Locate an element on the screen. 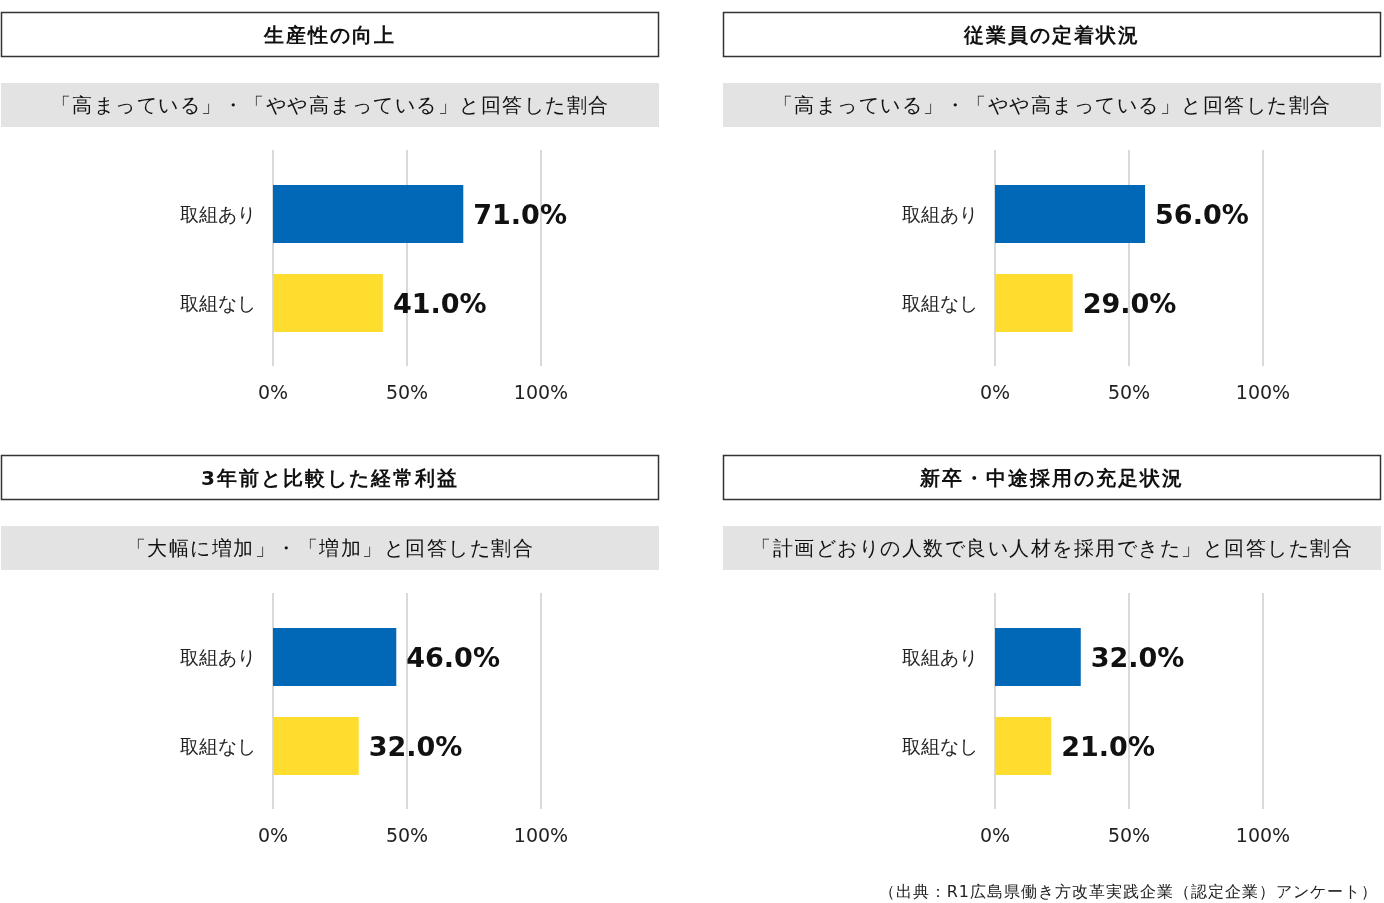 This screenshot has width=1384, height=903. data-label: 29.0% is located at coordinates (1129, 303).